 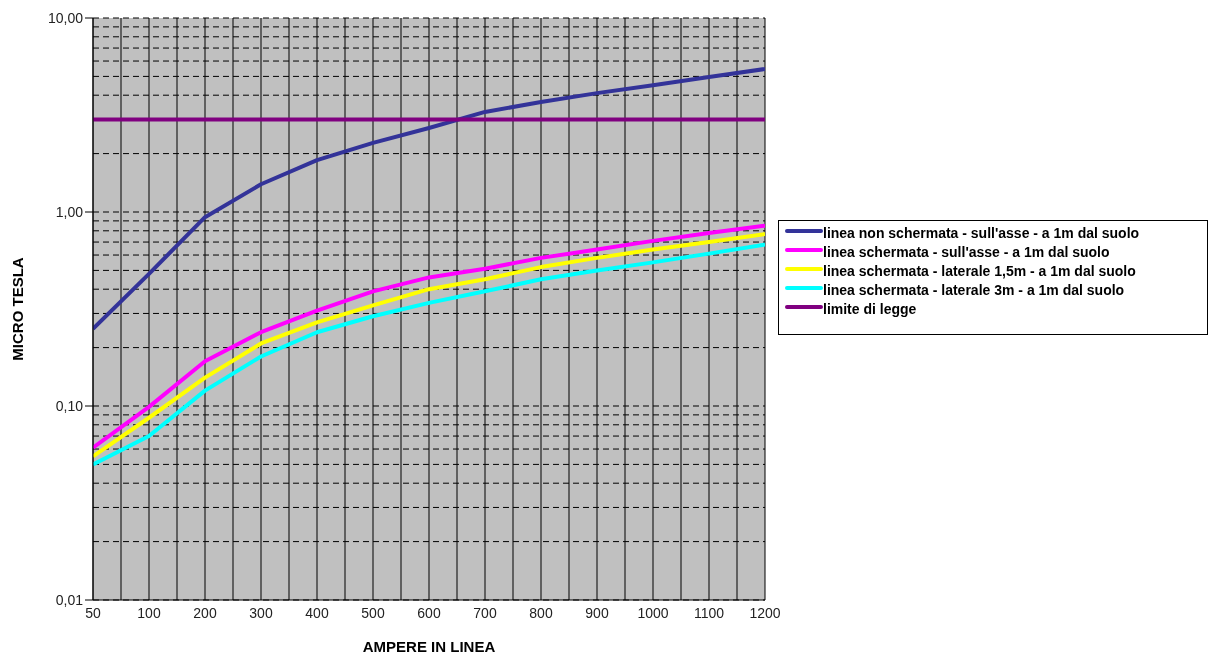 I want to click on x-tick-label: 50, so click(x=93, y=612).